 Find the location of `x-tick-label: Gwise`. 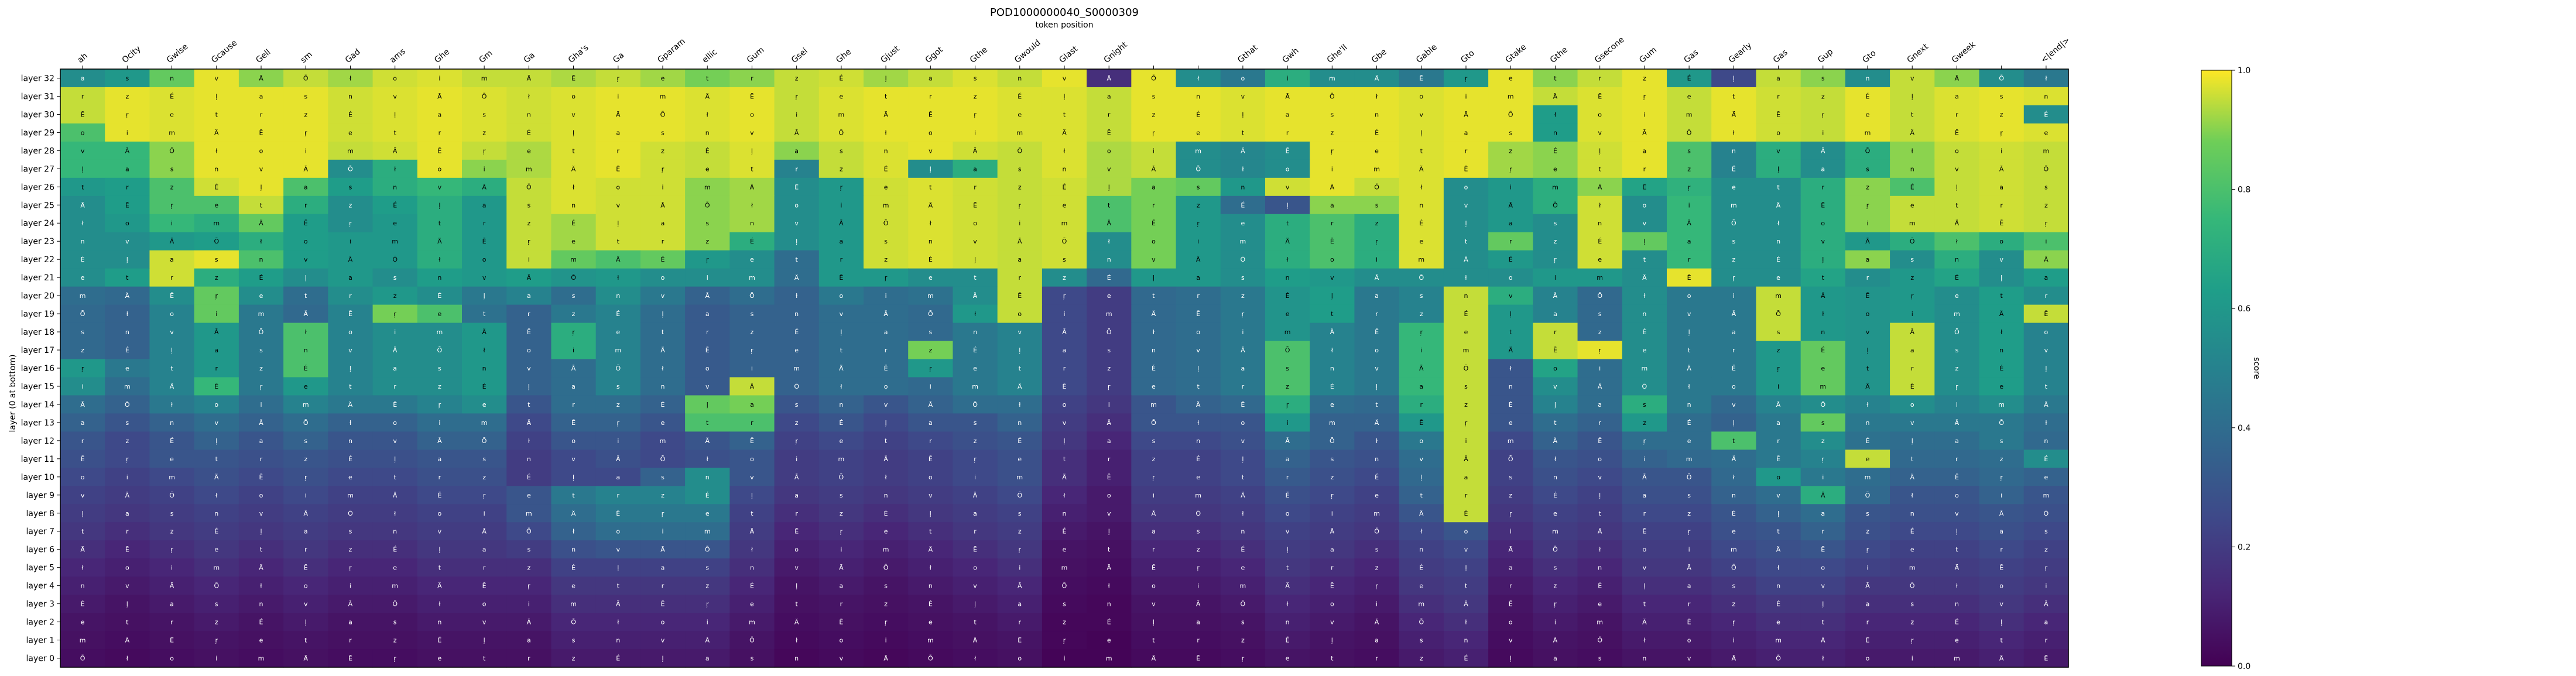

x-tick-label: Gwise is located at coordinates (177, 53).